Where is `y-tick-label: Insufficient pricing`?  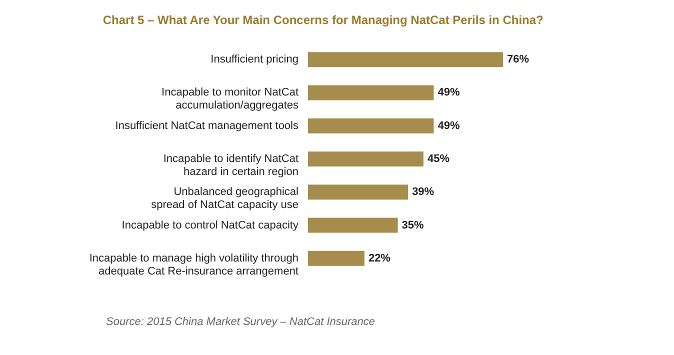 y-tick-label: Insufficient pricing is located at coordinates (254, 60).